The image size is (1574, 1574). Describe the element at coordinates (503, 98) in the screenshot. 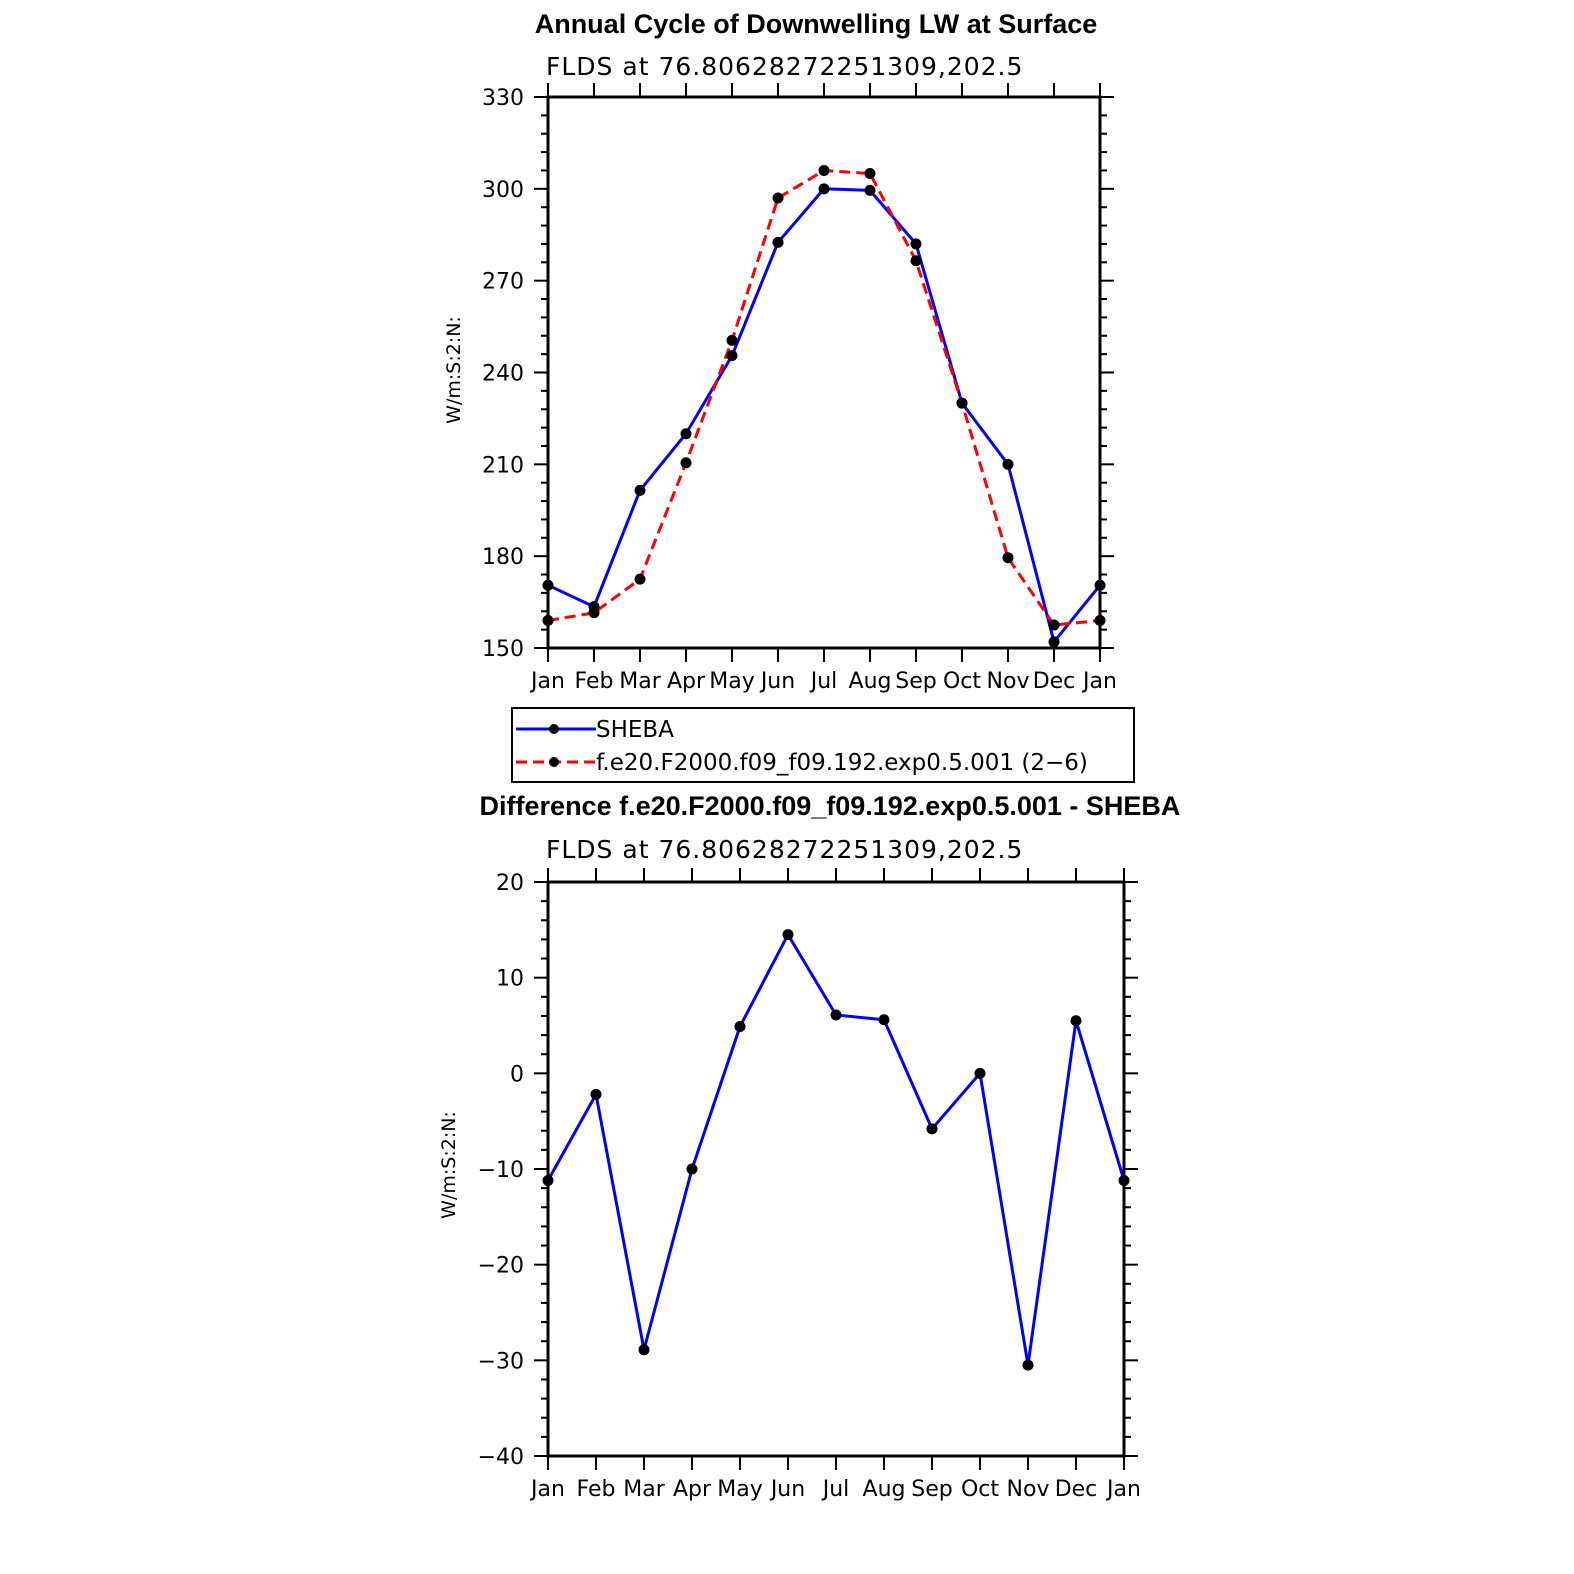

I see `top-ytick-label: 330` at that location.